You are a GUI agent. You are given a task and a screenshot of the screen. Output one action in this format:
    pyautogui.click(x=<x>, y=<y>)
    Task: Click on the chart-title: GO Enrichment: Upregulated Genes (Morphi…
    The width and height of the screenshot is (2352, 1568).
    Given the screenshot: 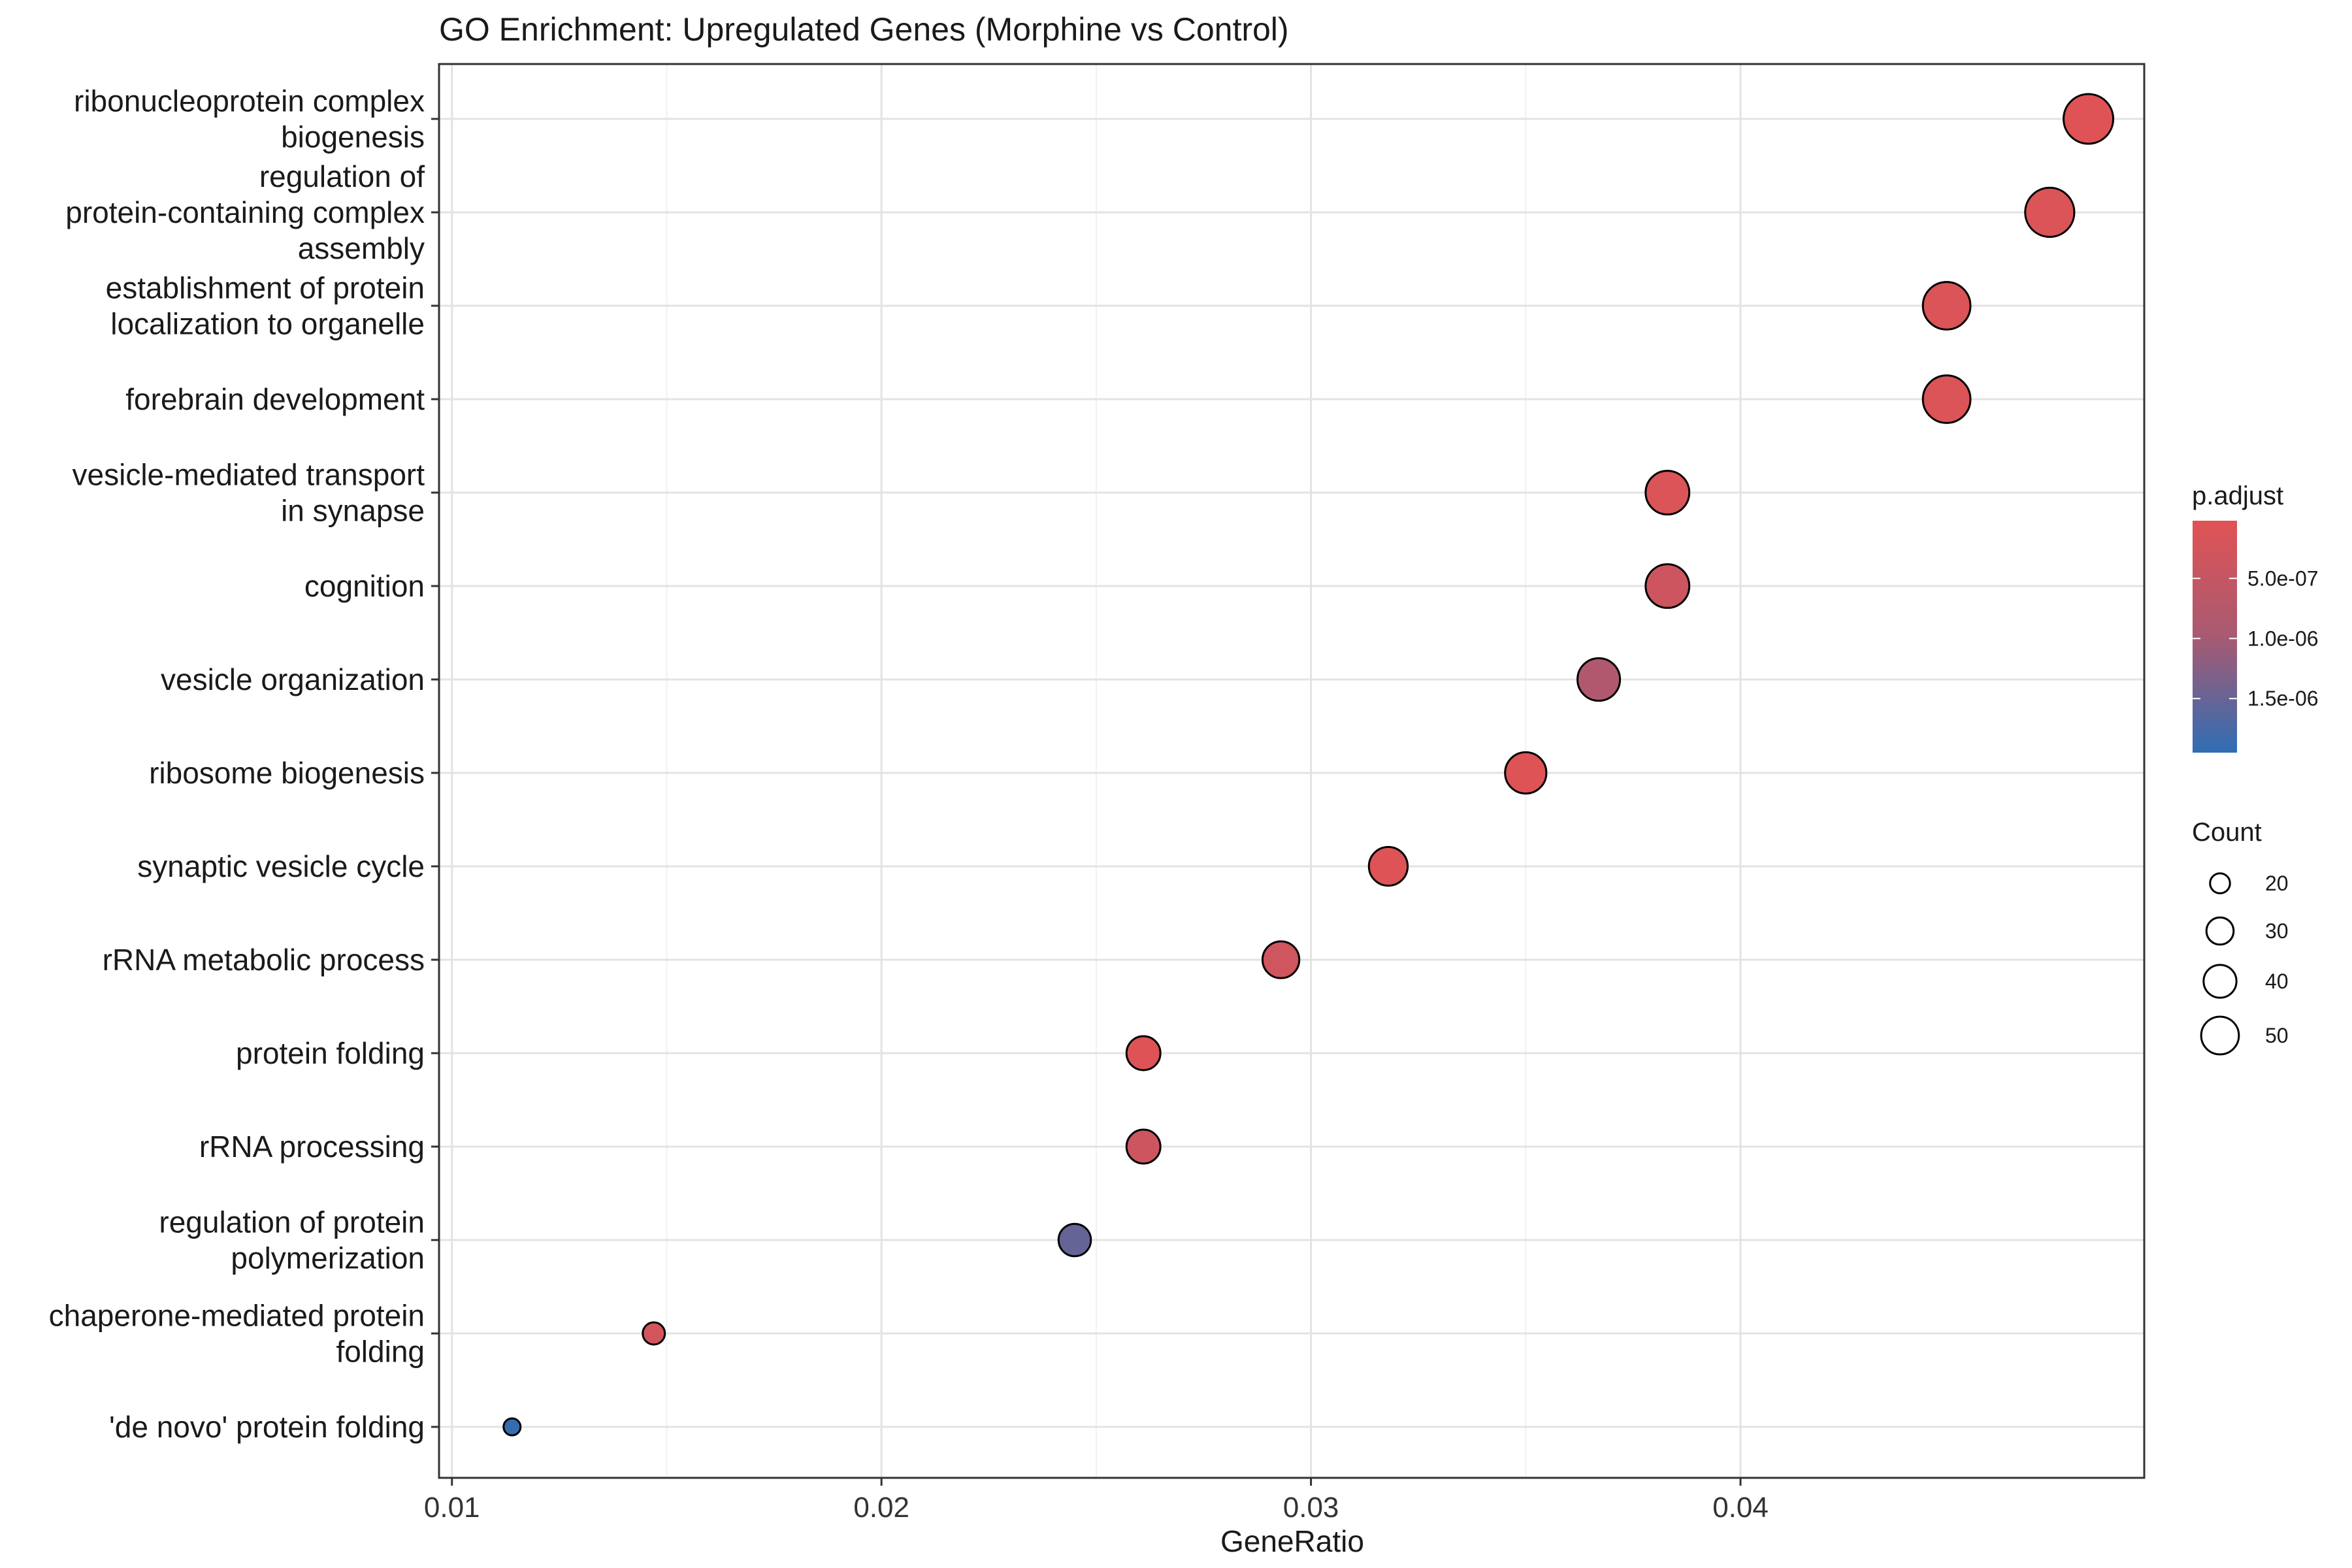 What is the action you would take?
    pyautogui.click(x=864, y=29)
    